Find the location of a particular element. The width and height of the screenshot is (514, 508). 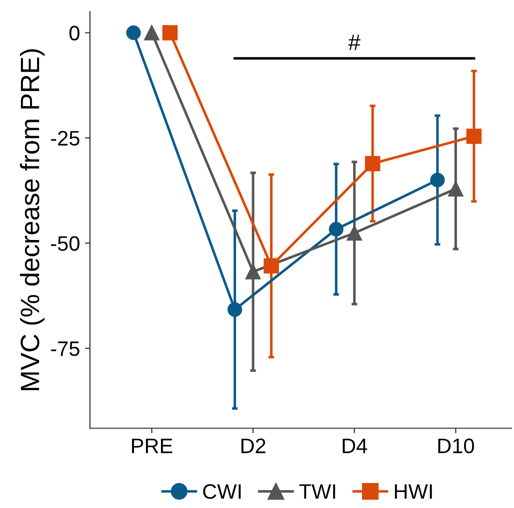

y-tick-label: -75 is located at coordinates (65, 349).